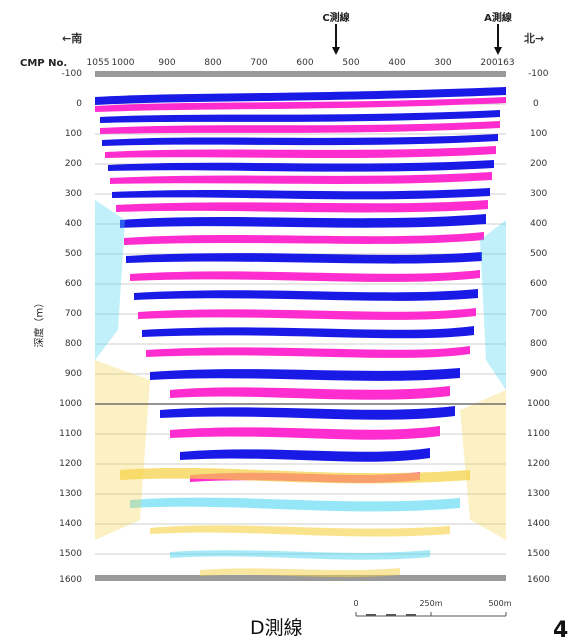  Describe the element at coordinates (79, 104) in the screenshot. I see `depth-tick-left-0: 0` at that location.